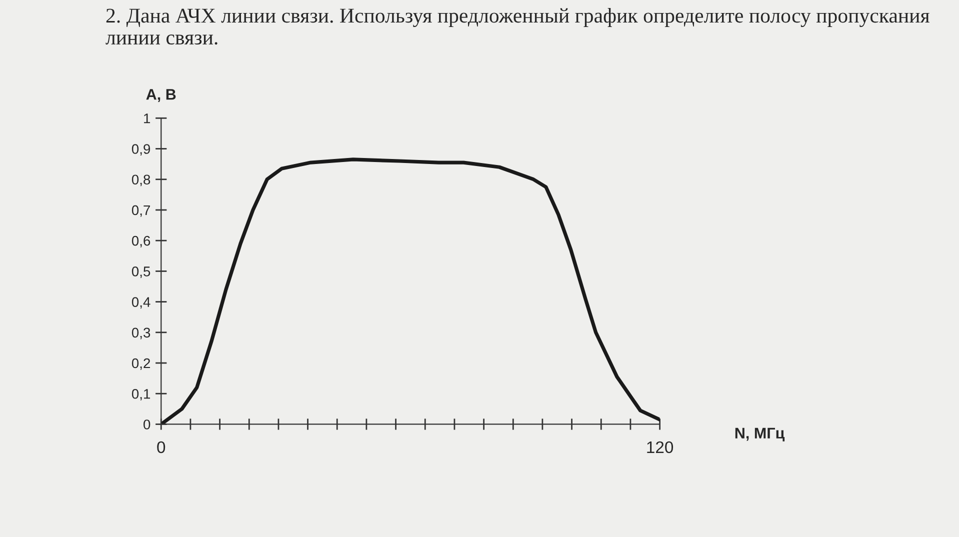  What do you see at coordinates (141, 150) in the screenshot?
I see `y-tick-label: 0,9` at bounding box center [141, 150].